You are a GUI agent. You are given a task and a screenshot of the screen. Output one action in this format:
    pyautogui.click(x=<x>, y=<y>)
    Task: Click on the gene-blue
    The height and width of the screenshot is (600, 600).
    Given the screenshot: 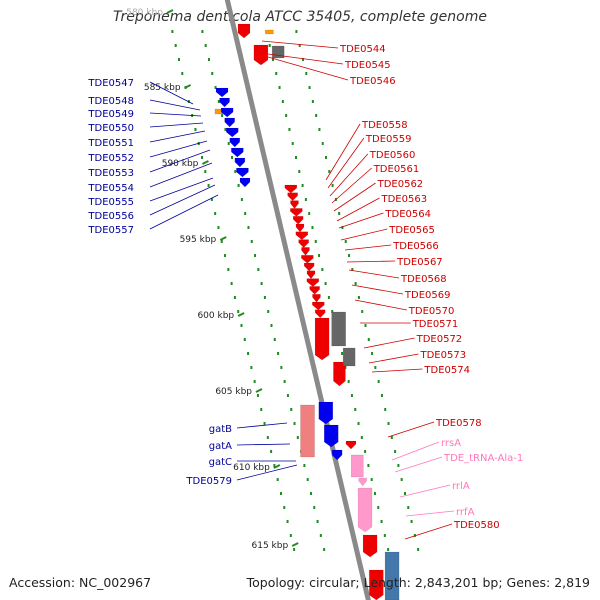 What is the action you would take?
    pyautogui.click(x=392, y=575)
    